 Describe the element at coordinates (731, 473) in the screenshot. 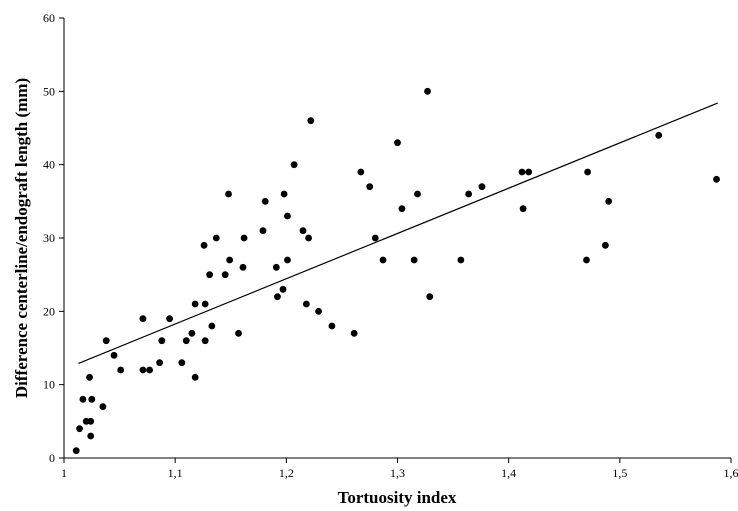

I see `x-tick-label: 1,6` at that location.